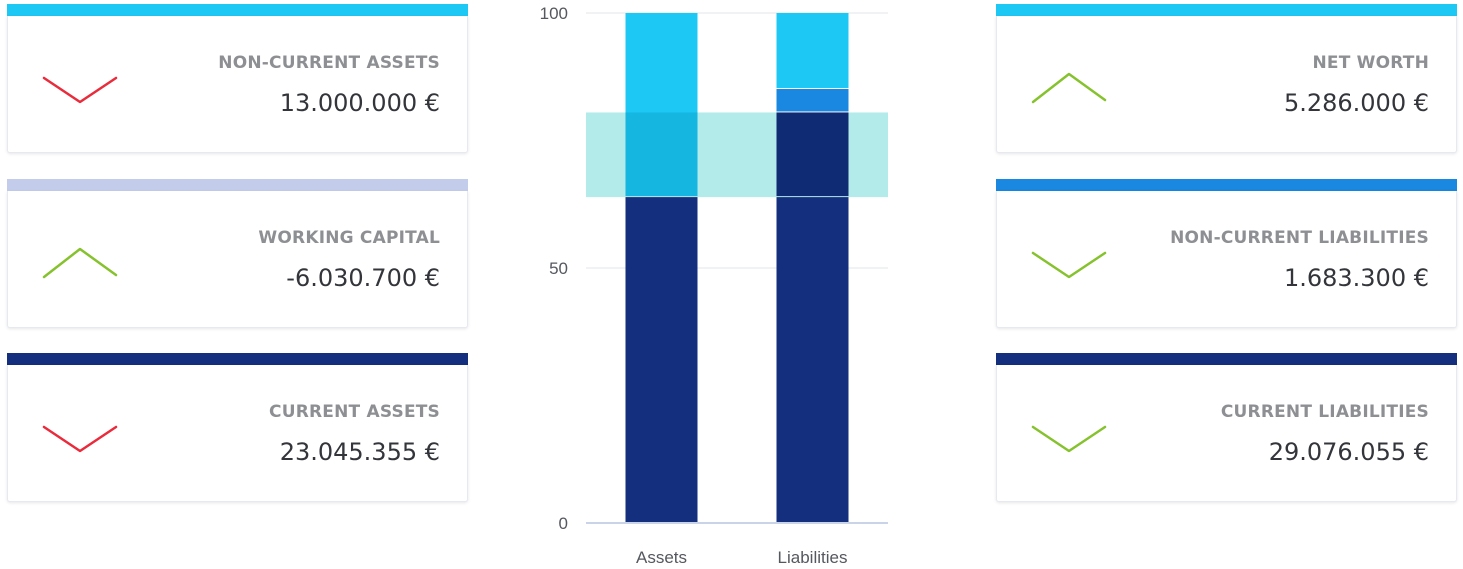  What do you see at coordinates (363, 278) in the screenshot?
I see `card-value: -6.030.700 €` at bounding box center [363, 278].